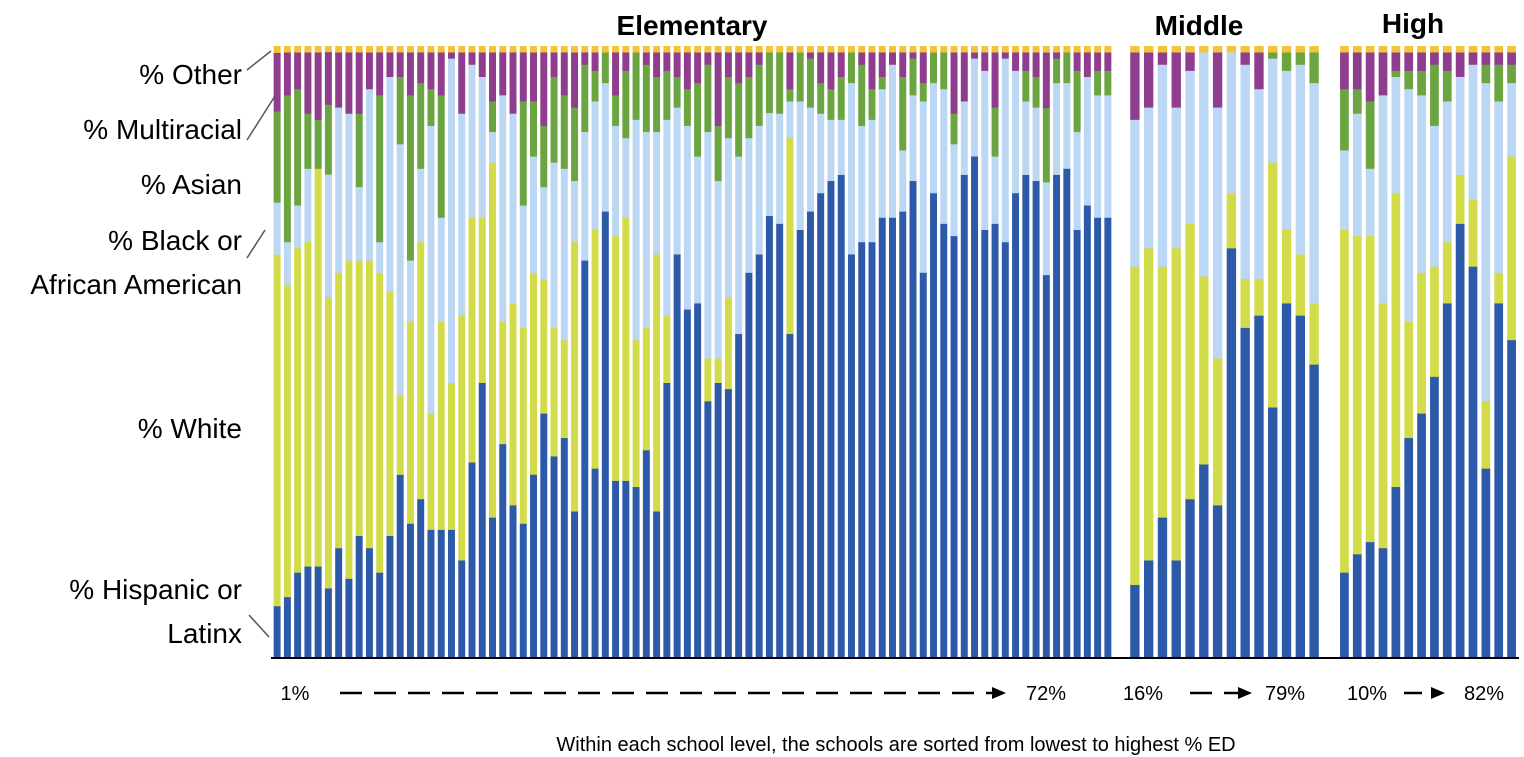 The height and width of the screenshot is (757, 1524). Describe the element at coordinates (410, 177) in the screenshot. I see `bar-segment-elementary-14-s3` at that location.